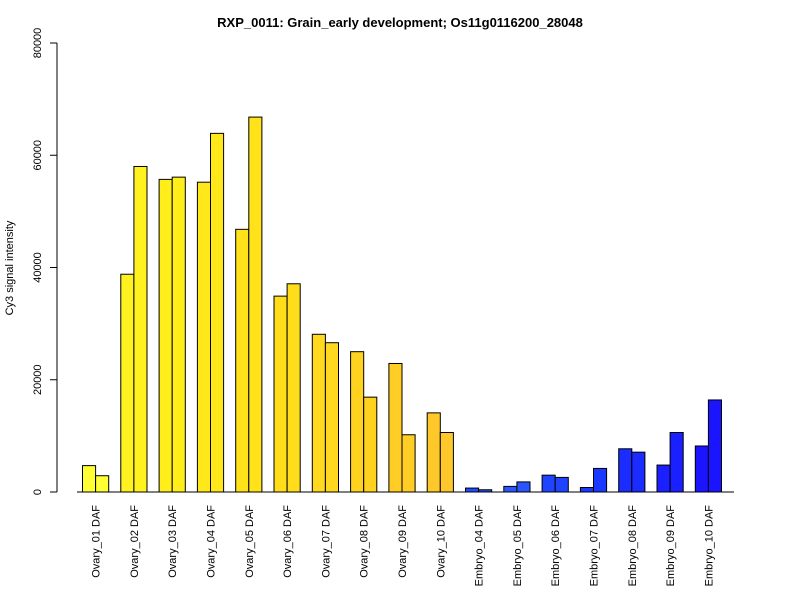 This screenshot has width=800, height=600. What do you see at coordinates (518, 546) in the screenshot?
I see `x-tick-label: Embryo_05 DAF` at bounding box center [518, 546].